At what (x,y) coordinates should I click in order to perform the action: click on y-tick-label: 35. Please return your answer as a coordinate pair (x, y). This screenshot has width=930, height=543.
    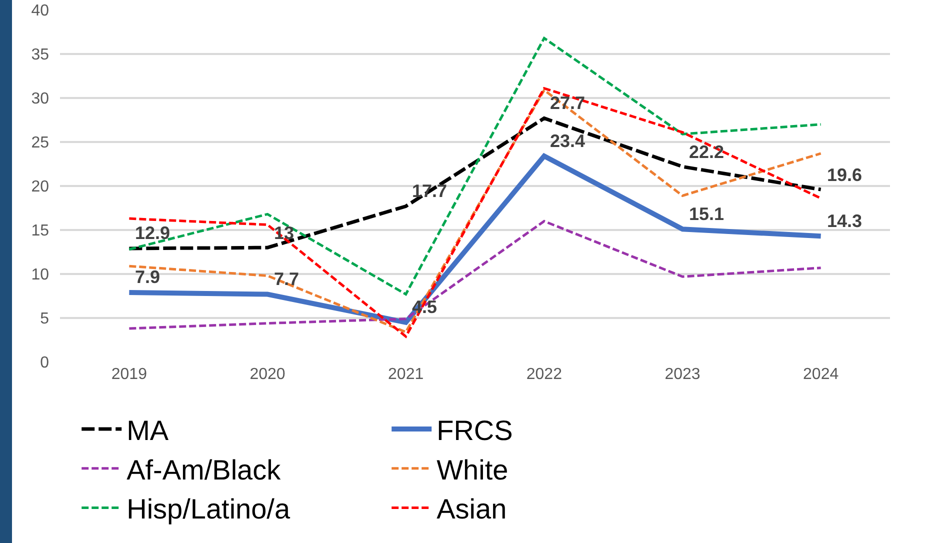
    Looking at the image, I should click on (40, 55).